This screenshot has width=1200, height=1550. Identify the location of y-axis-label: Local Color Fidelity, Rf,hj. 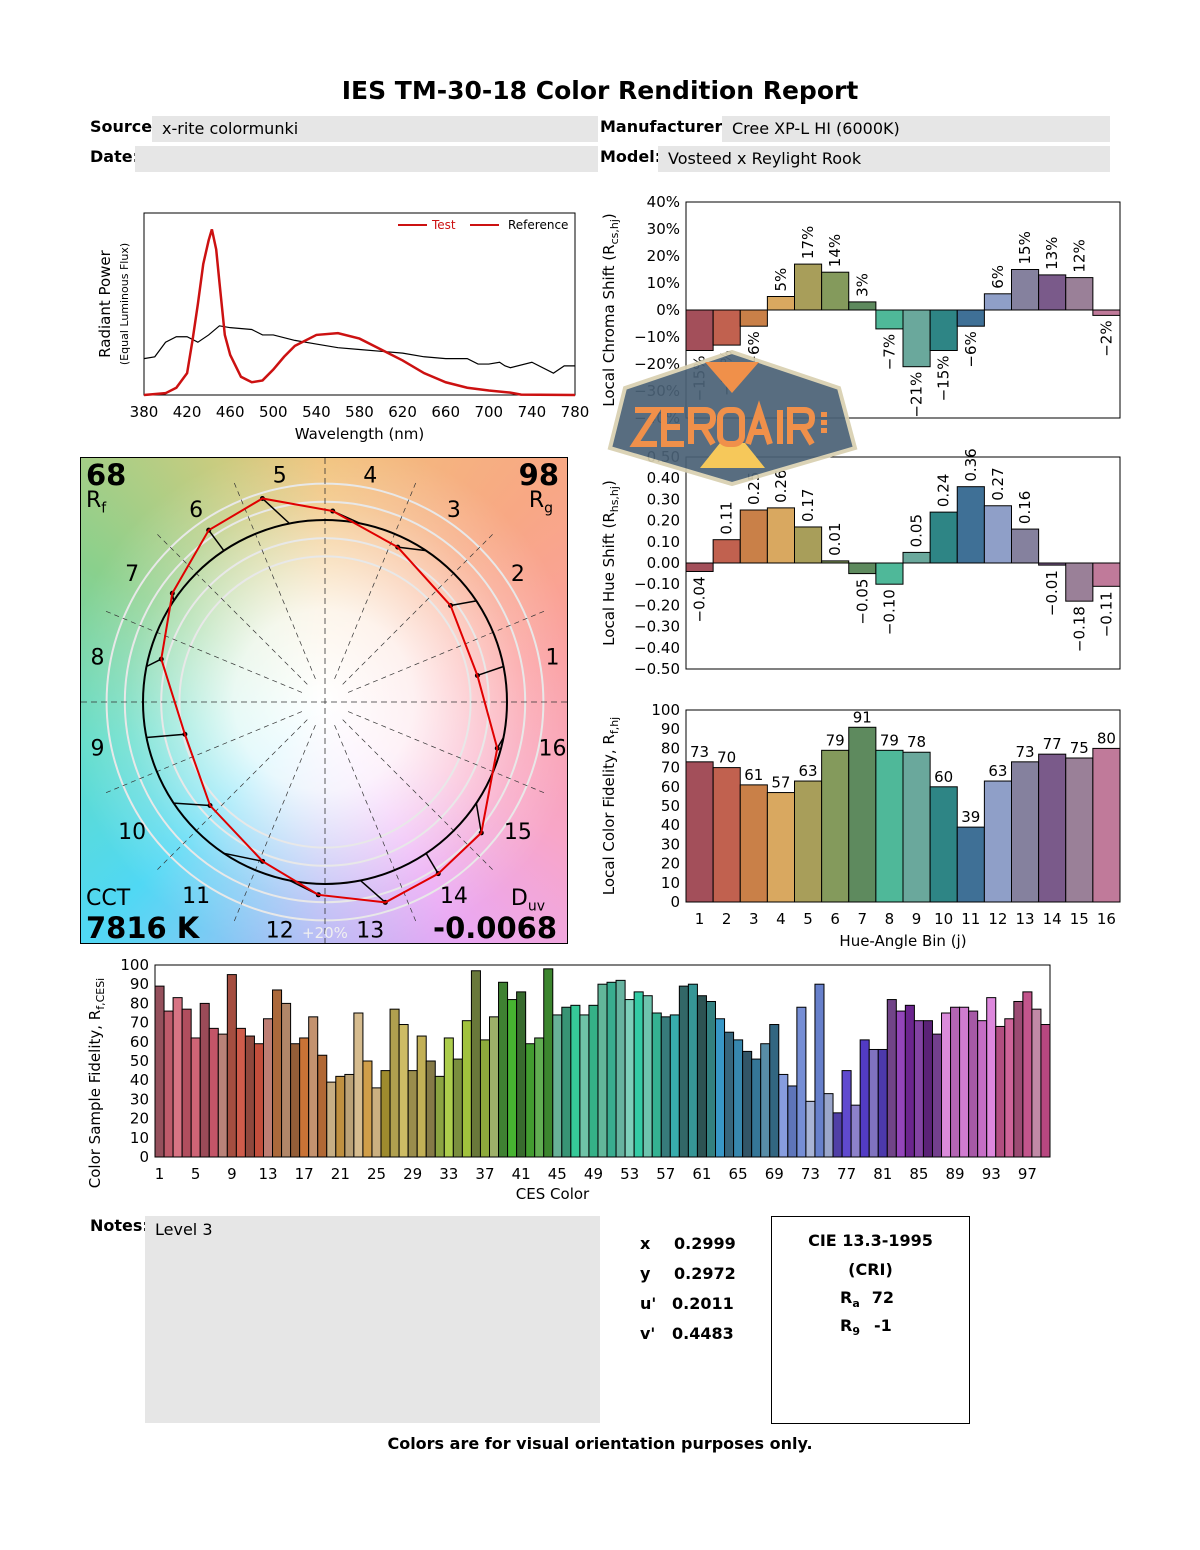
(610, 806).